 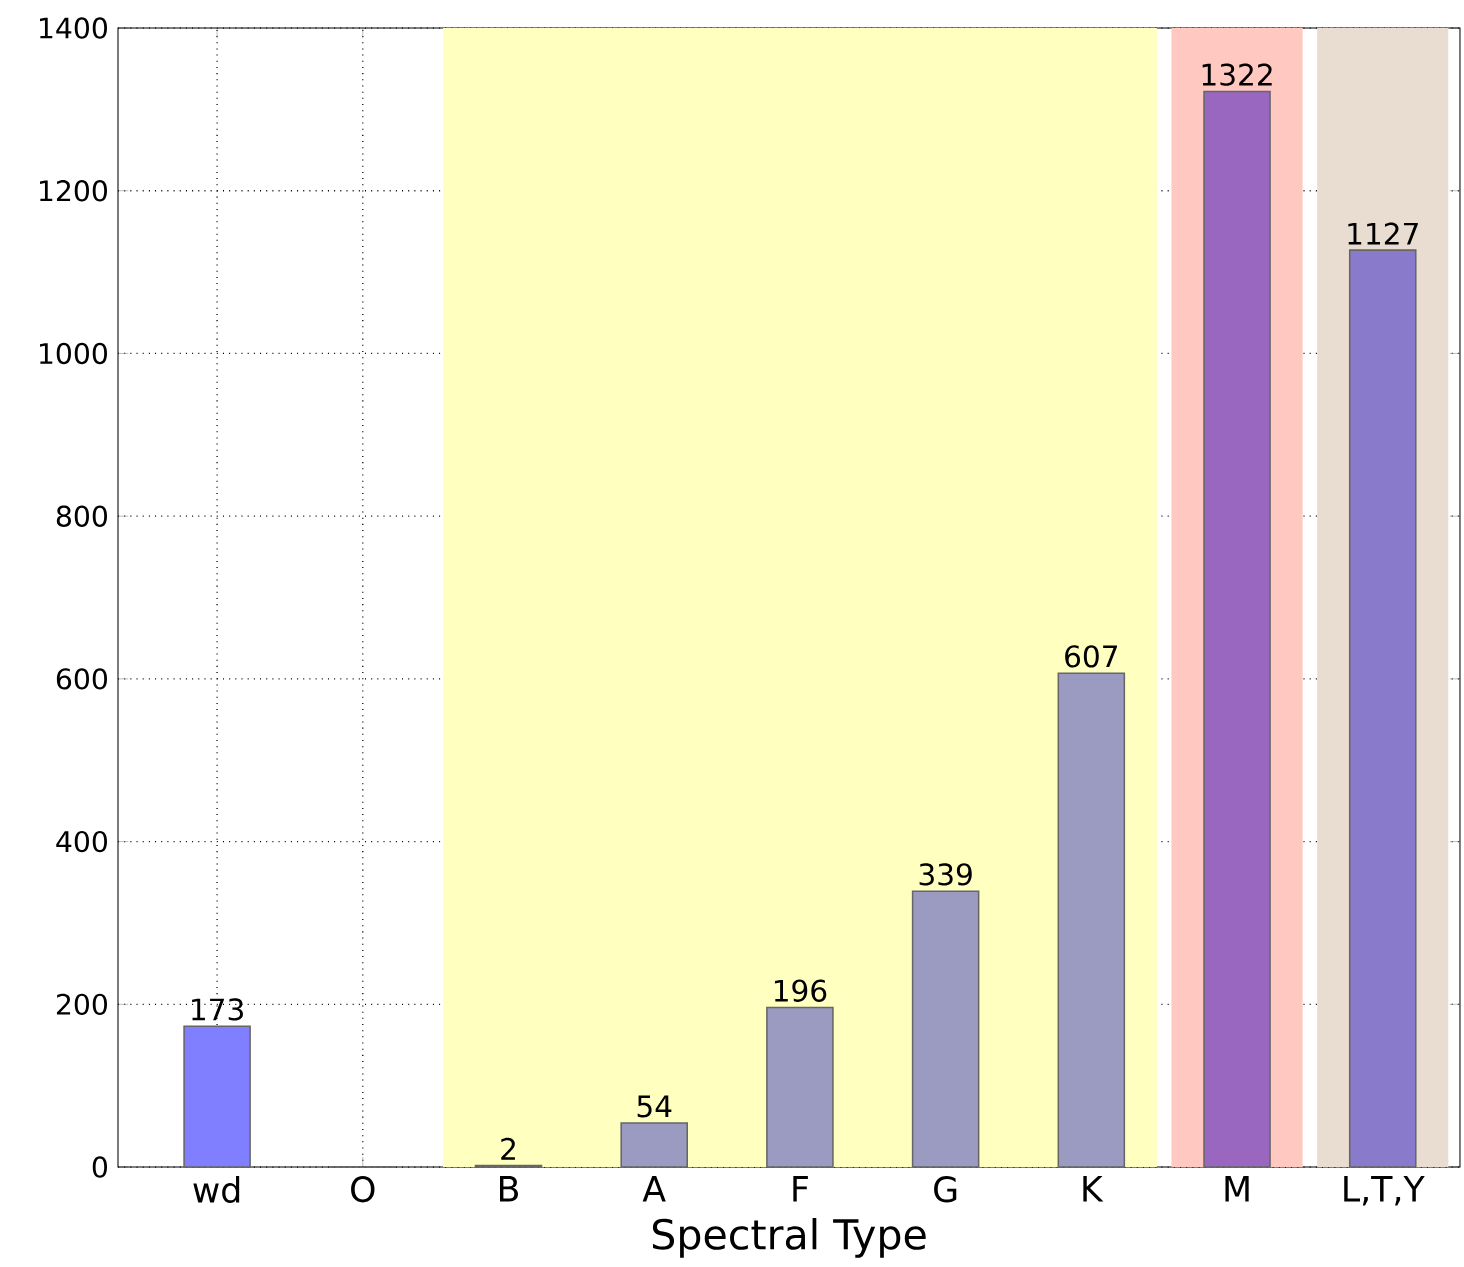 What do you see at coordinates (81, 679) in the screenshot?
I see `y-tick-label: 600` at bounding box center [81, 679].